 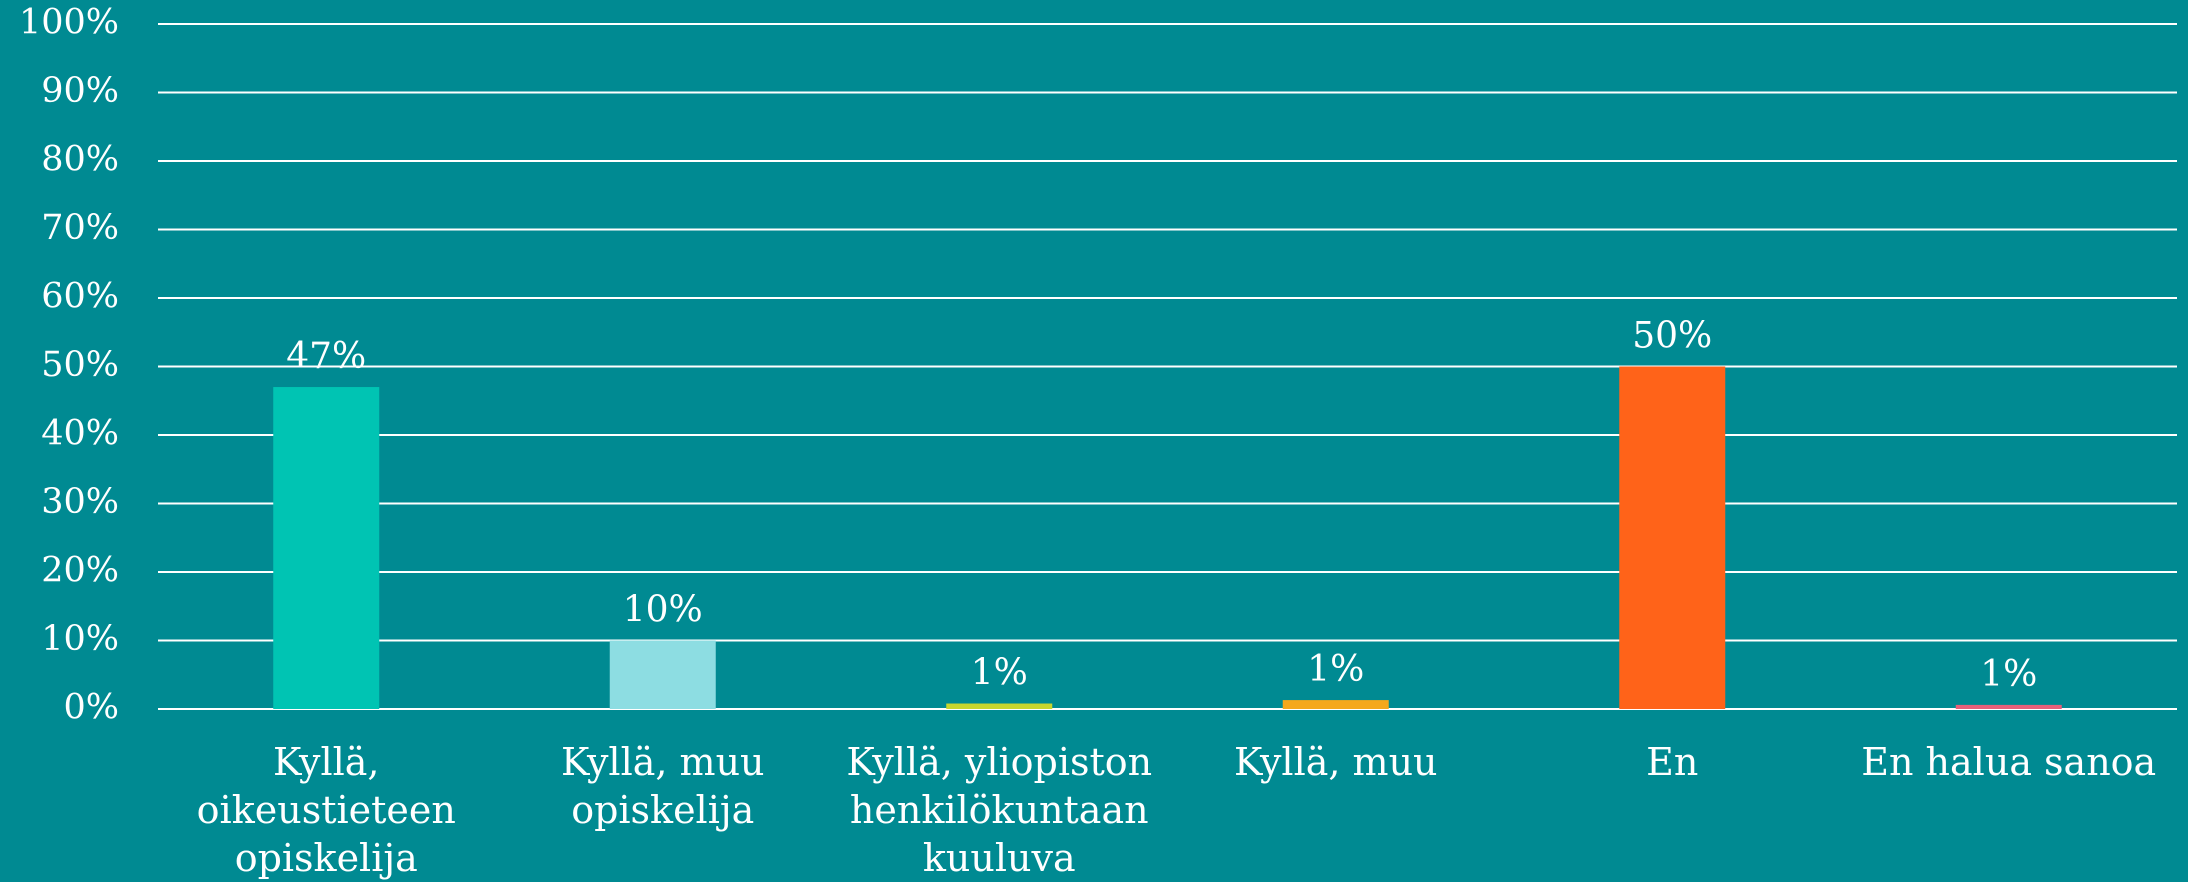 What do you see at coordinates (80, 160) in the screenshot?
I see `y-tick-label: 80%` at bounding box center [80, 160].